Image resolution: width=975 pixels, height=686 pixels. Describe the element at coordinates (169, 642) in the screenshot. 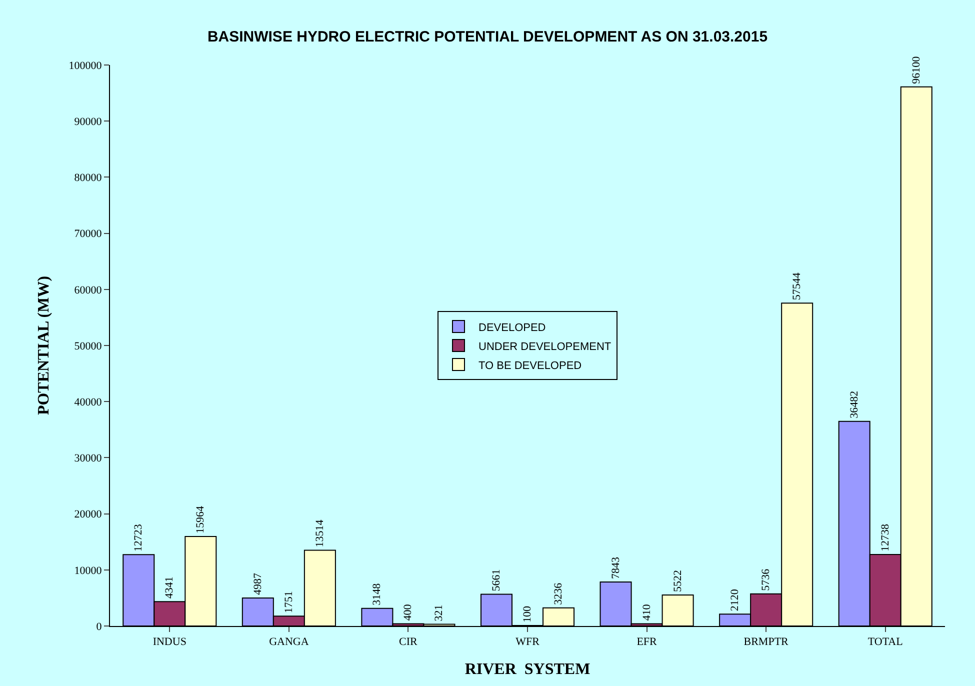

I see `x-tick-label: INDUS` at that location.